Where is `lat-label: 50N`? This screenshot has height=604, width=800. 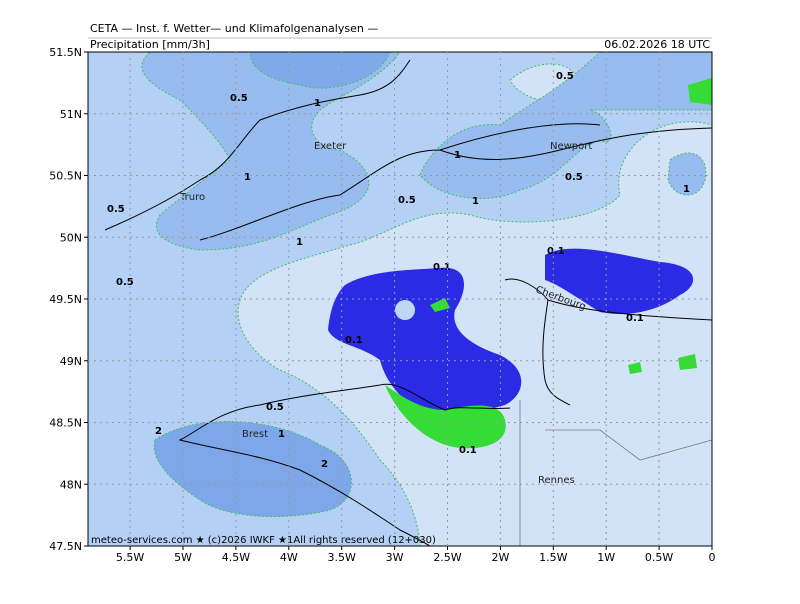
lat-label: 50N is located at coordinates (71, 237).